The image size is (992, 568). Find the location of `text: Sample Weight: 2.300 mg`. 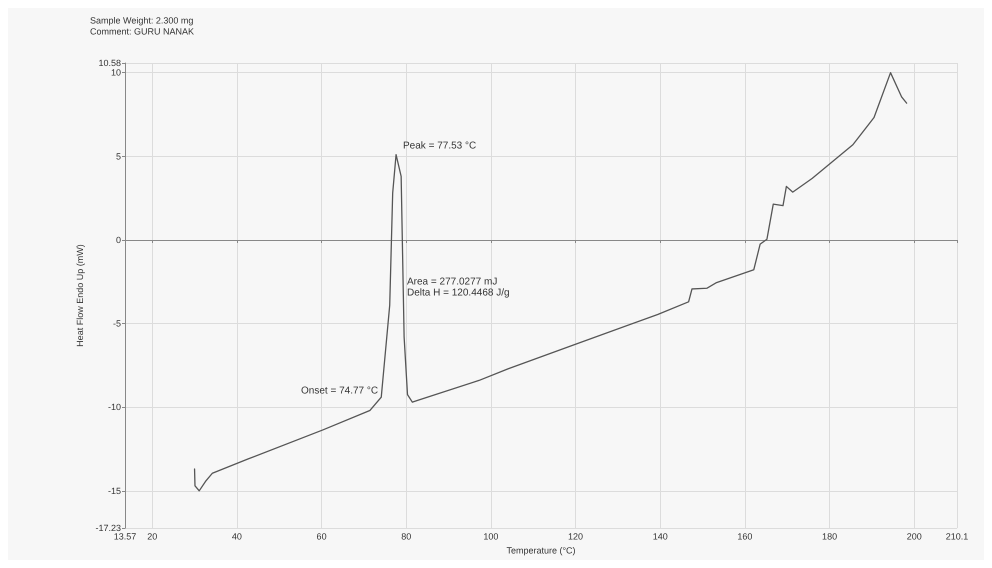

text: Sample Weight: 2.300 mg is located at coordinates (142, 21).